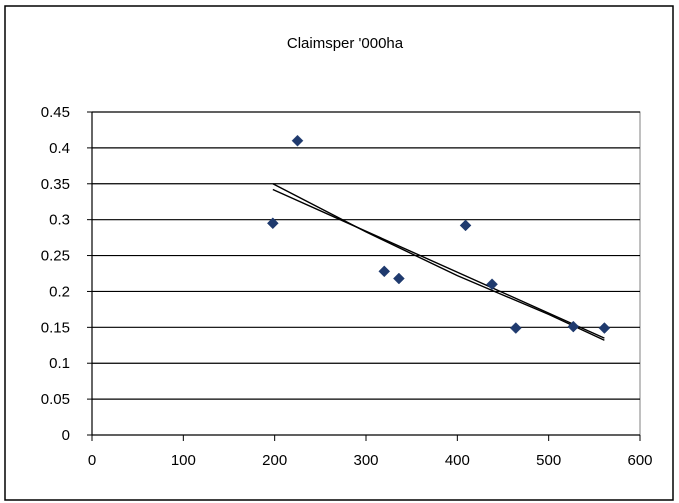  What do you see at coordinates (55, 112) in the screenshot?
I see `y-tick-label: 0.45` at bounding box center [55, 112].